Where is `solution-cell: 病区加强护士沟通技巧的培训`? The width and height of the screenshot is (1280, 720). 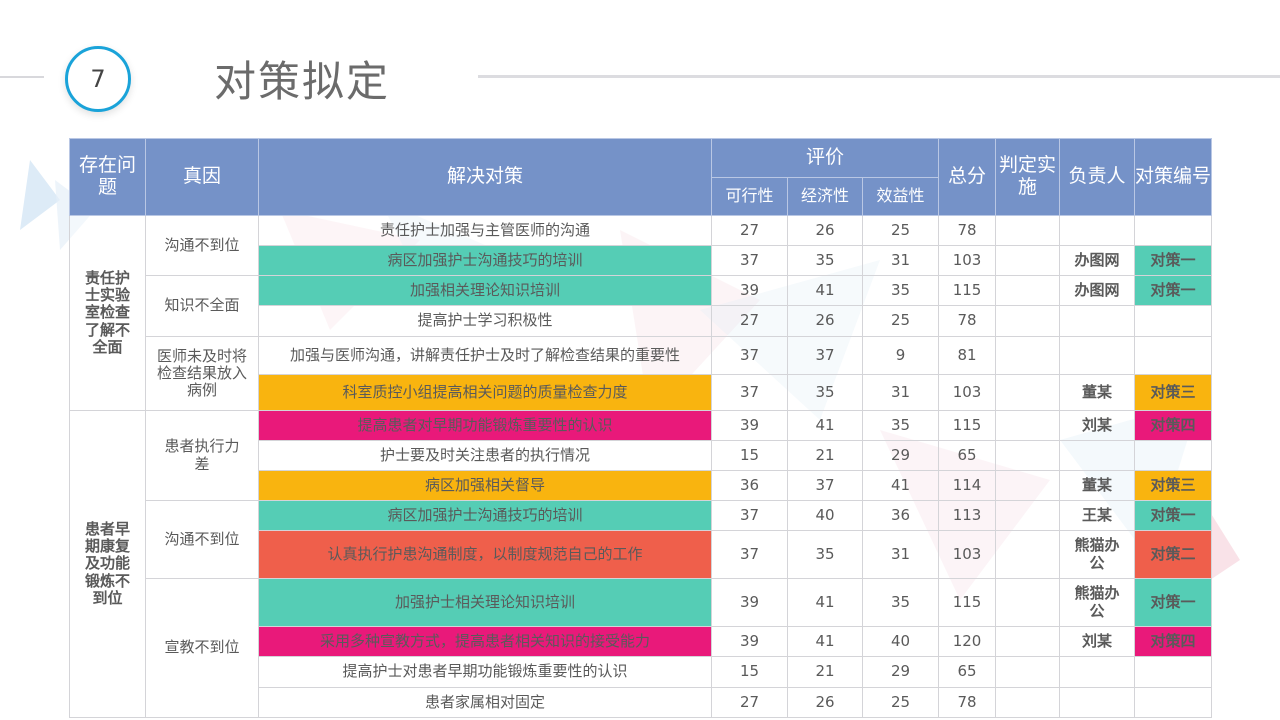
solution-cell: 病区加强护士沟通技巧的培训 is located at coordinates (485, 515).